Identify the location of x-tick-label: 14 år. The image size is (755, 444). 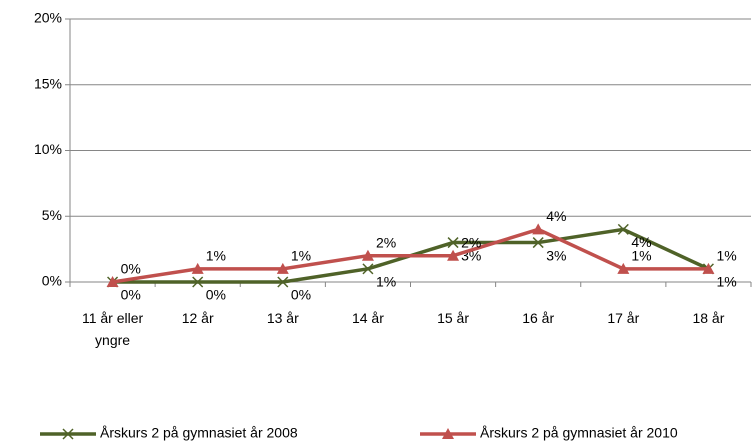
(367, 318).